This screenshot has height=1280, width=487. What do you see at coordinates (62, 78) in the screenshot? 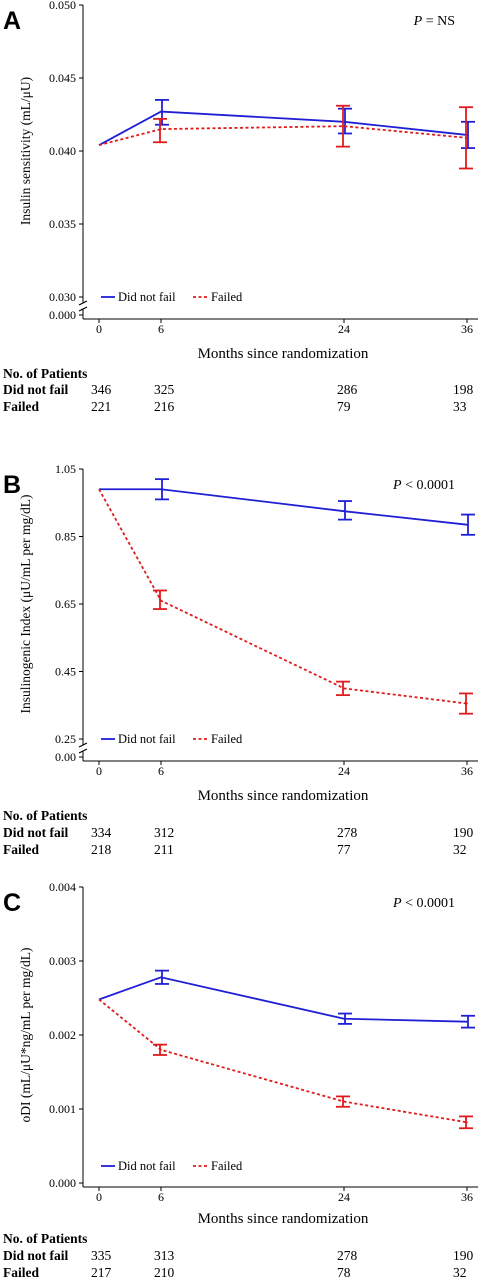
I see `y-tick-label: 0.045` at bounding box center [62, 78].